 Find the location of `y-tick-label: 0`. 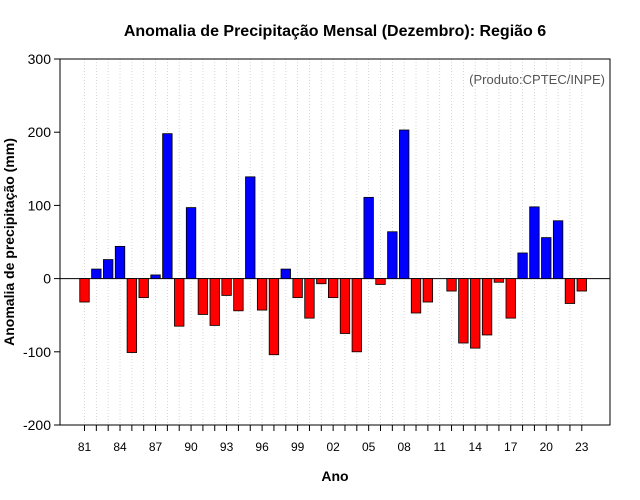

y-tick-label: 0 is located at coordinates (47, 279).